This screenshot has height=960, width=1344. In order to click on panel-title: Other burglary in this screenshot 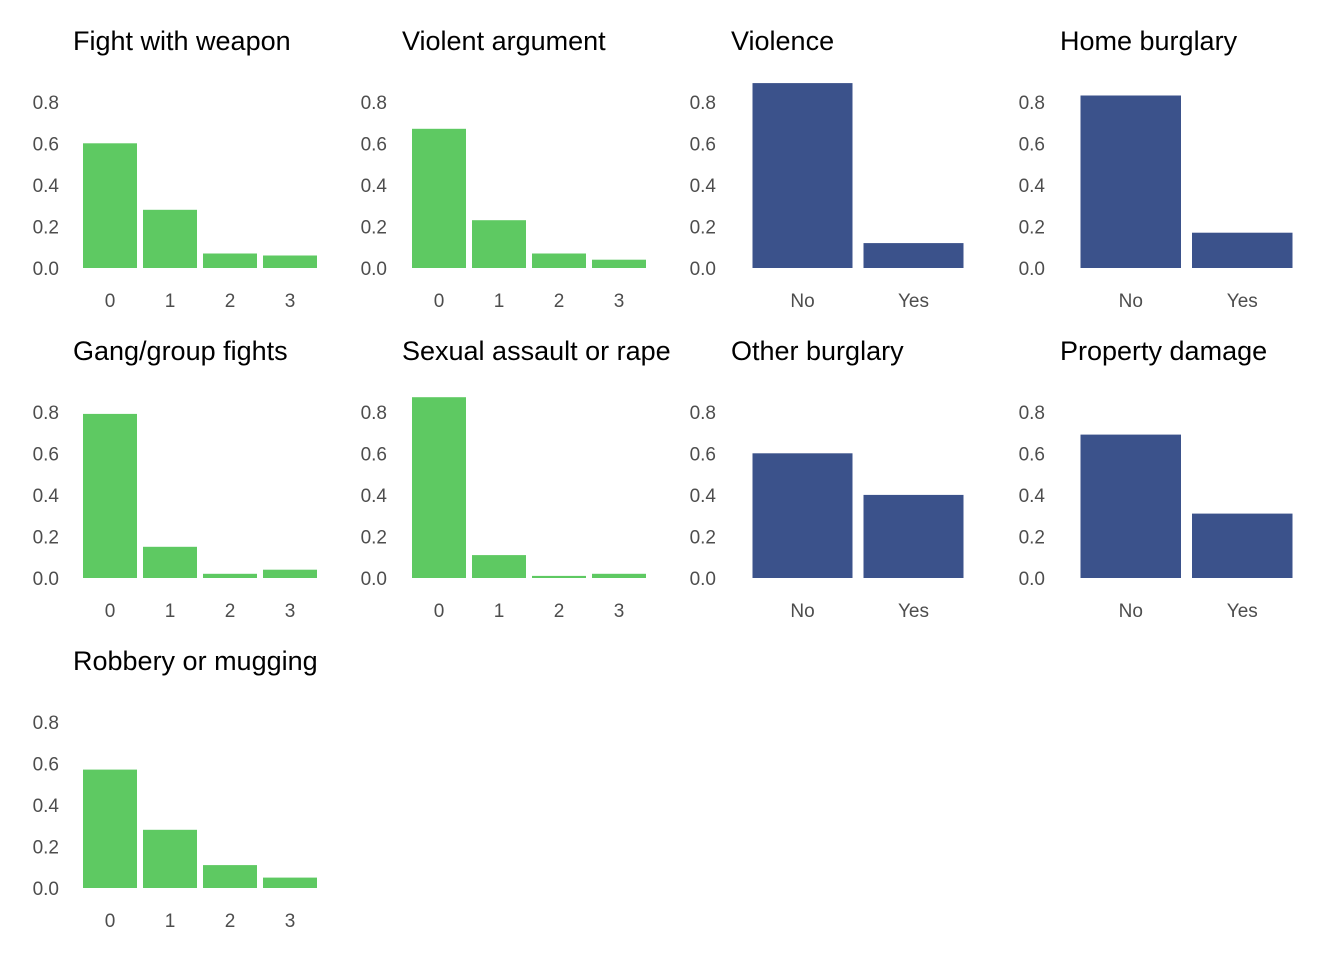, I will do `click(817, 351)`.